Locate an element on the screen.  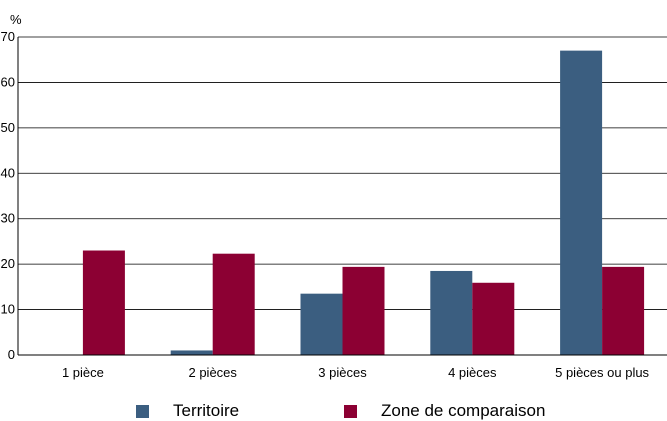
y-tick-label: 70 is located at coordinates (8, 36).